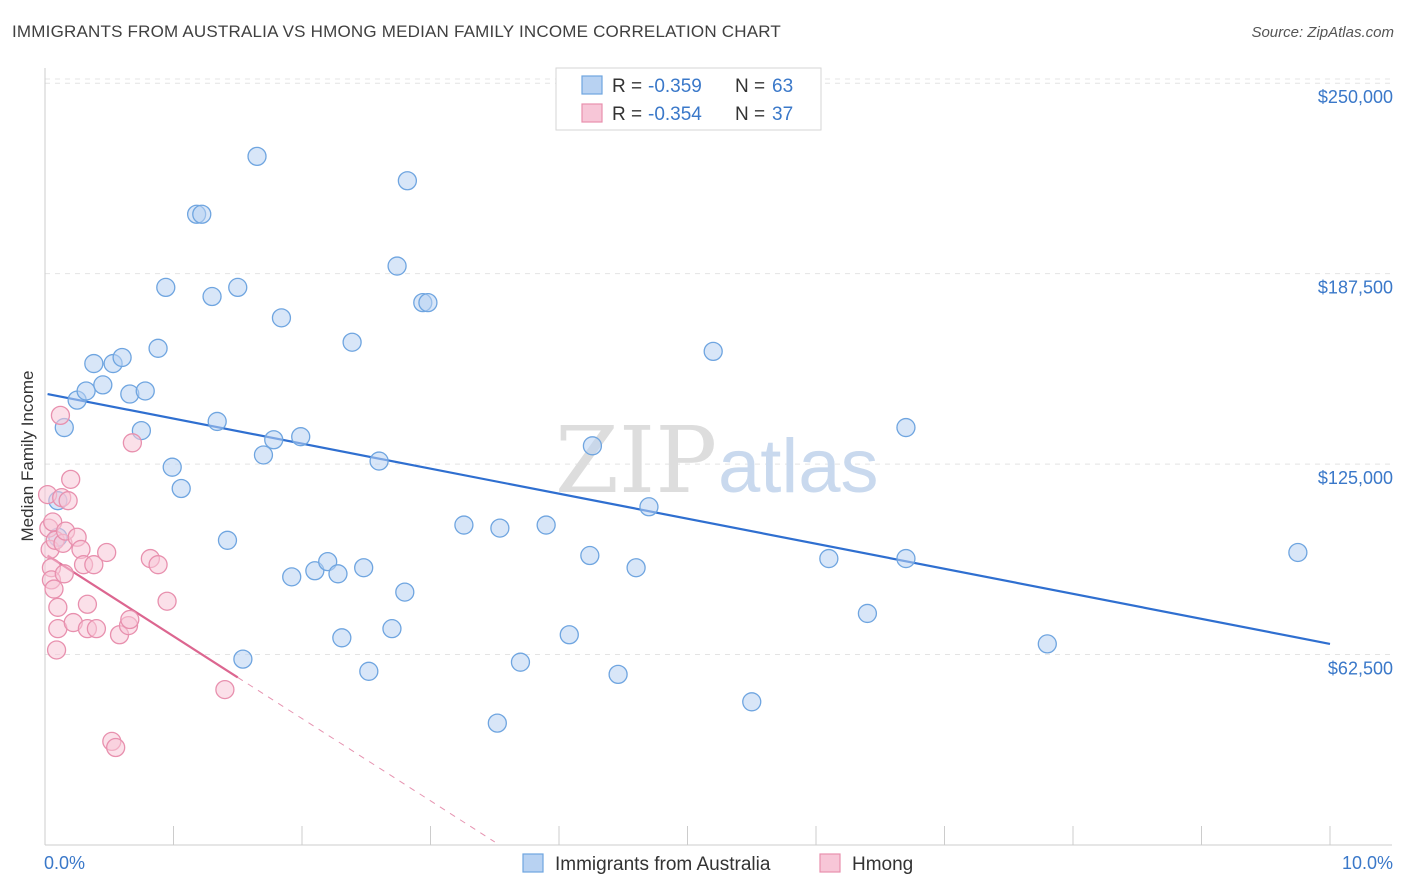 Image resolution: width=1406 pixels, height=892 pixels. Describe the element at coordinates (1355, 288) in the screenshot. I see `y-tick-label-2: $187,500` at that location.